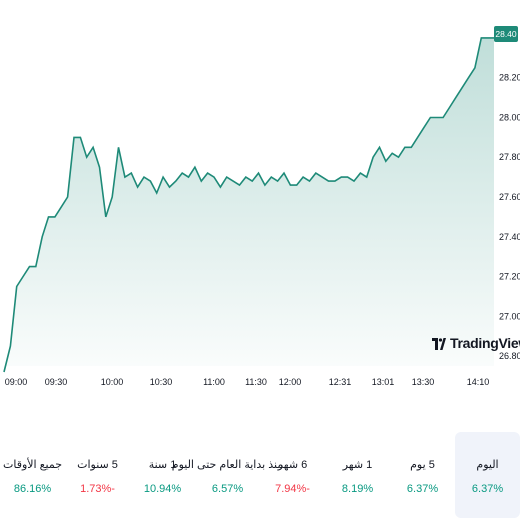  Describe the element at coordinates (162, 475) in the screenshot. I see `period-tab: 1 سنة 10.94%` at that location.